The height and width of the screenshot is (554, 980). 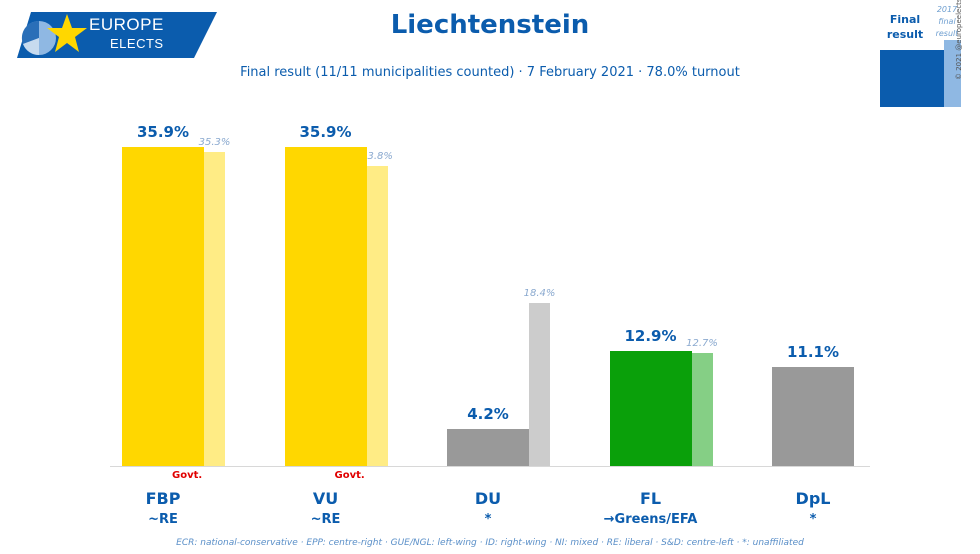 I want to click on legend-previous: 2017 final result, so click(x=947, y=22).